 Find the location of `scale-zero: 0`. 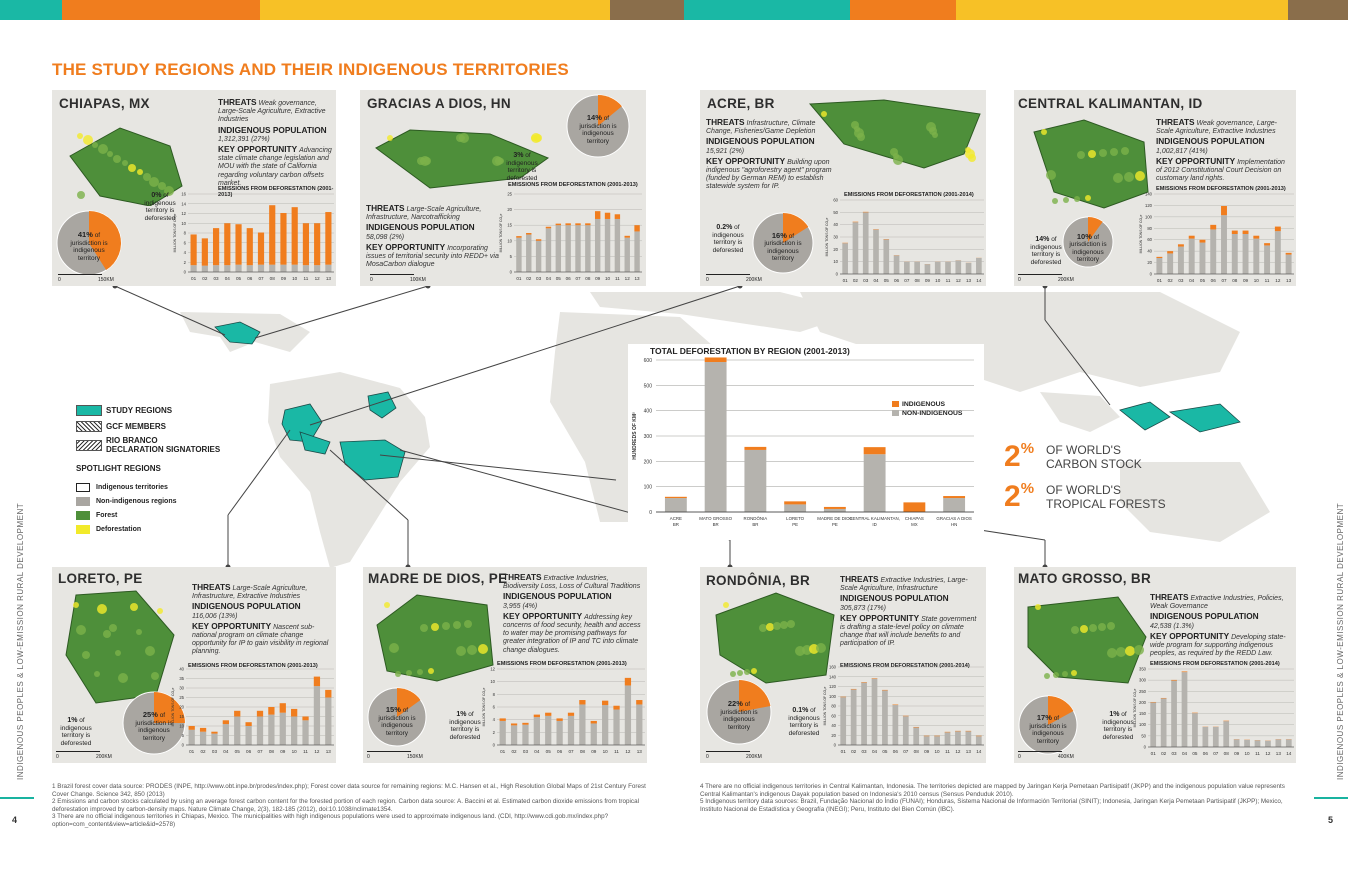

scale-zero: 0 is located at coordinates (1019, 280).